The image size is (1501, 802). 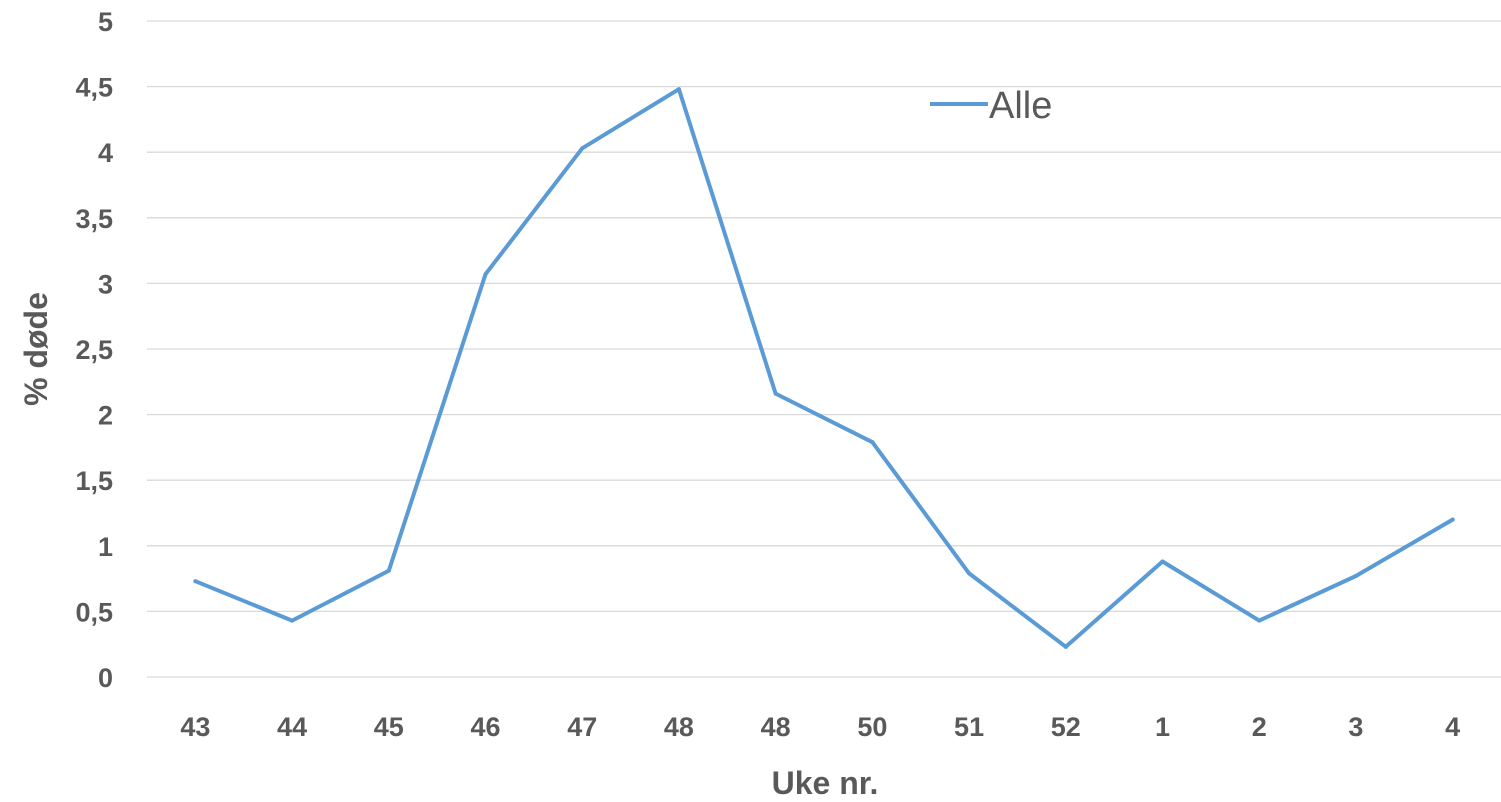 I want to click on x-tick-label: 52, so click(x=1066, y=727).